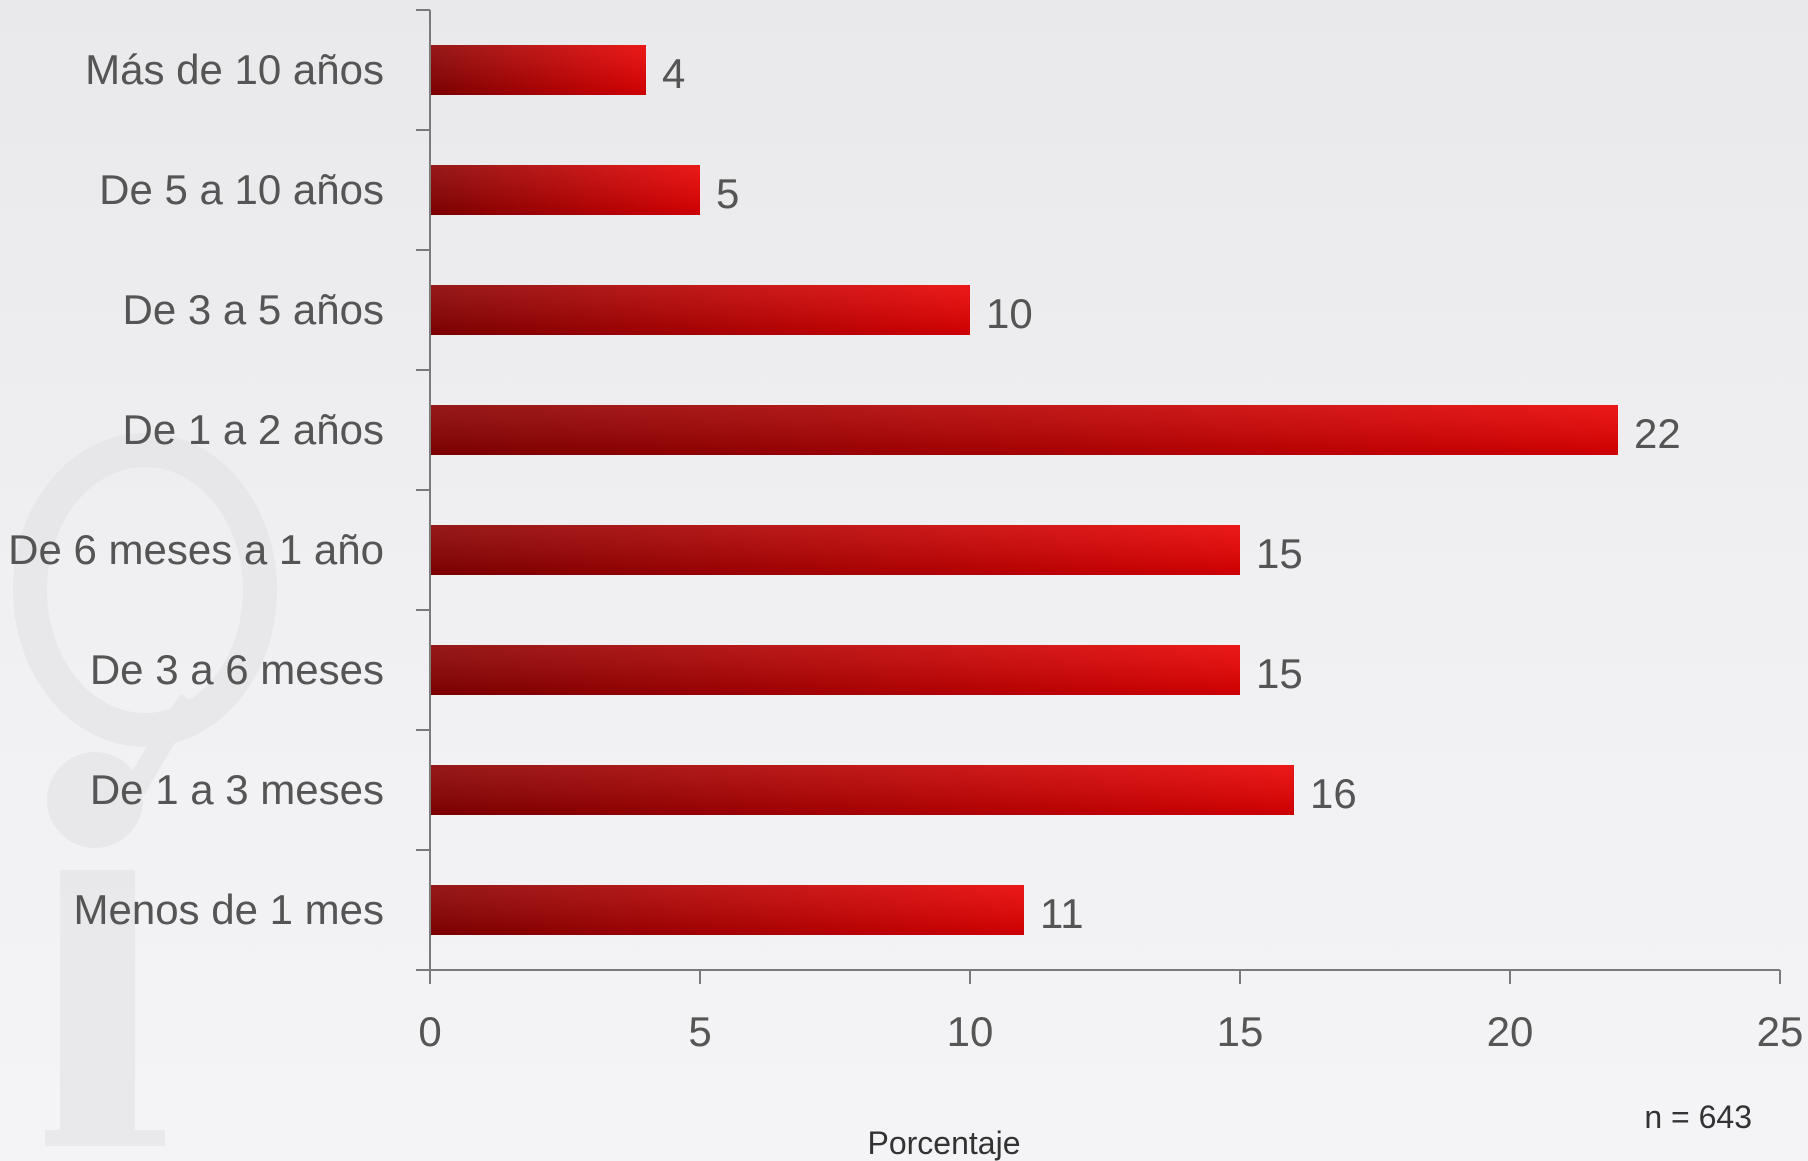  Describe the element at coordinates (1780, 1031) in the screenshot. I see `x-tick-label: 25` at that location.